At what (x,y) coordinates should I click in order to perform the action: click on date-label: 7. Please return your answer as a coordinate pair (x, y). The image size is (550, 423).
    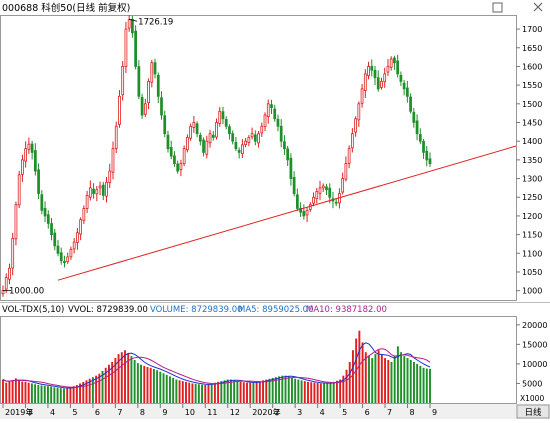
    Looking at the image, I should click on (389, 412).